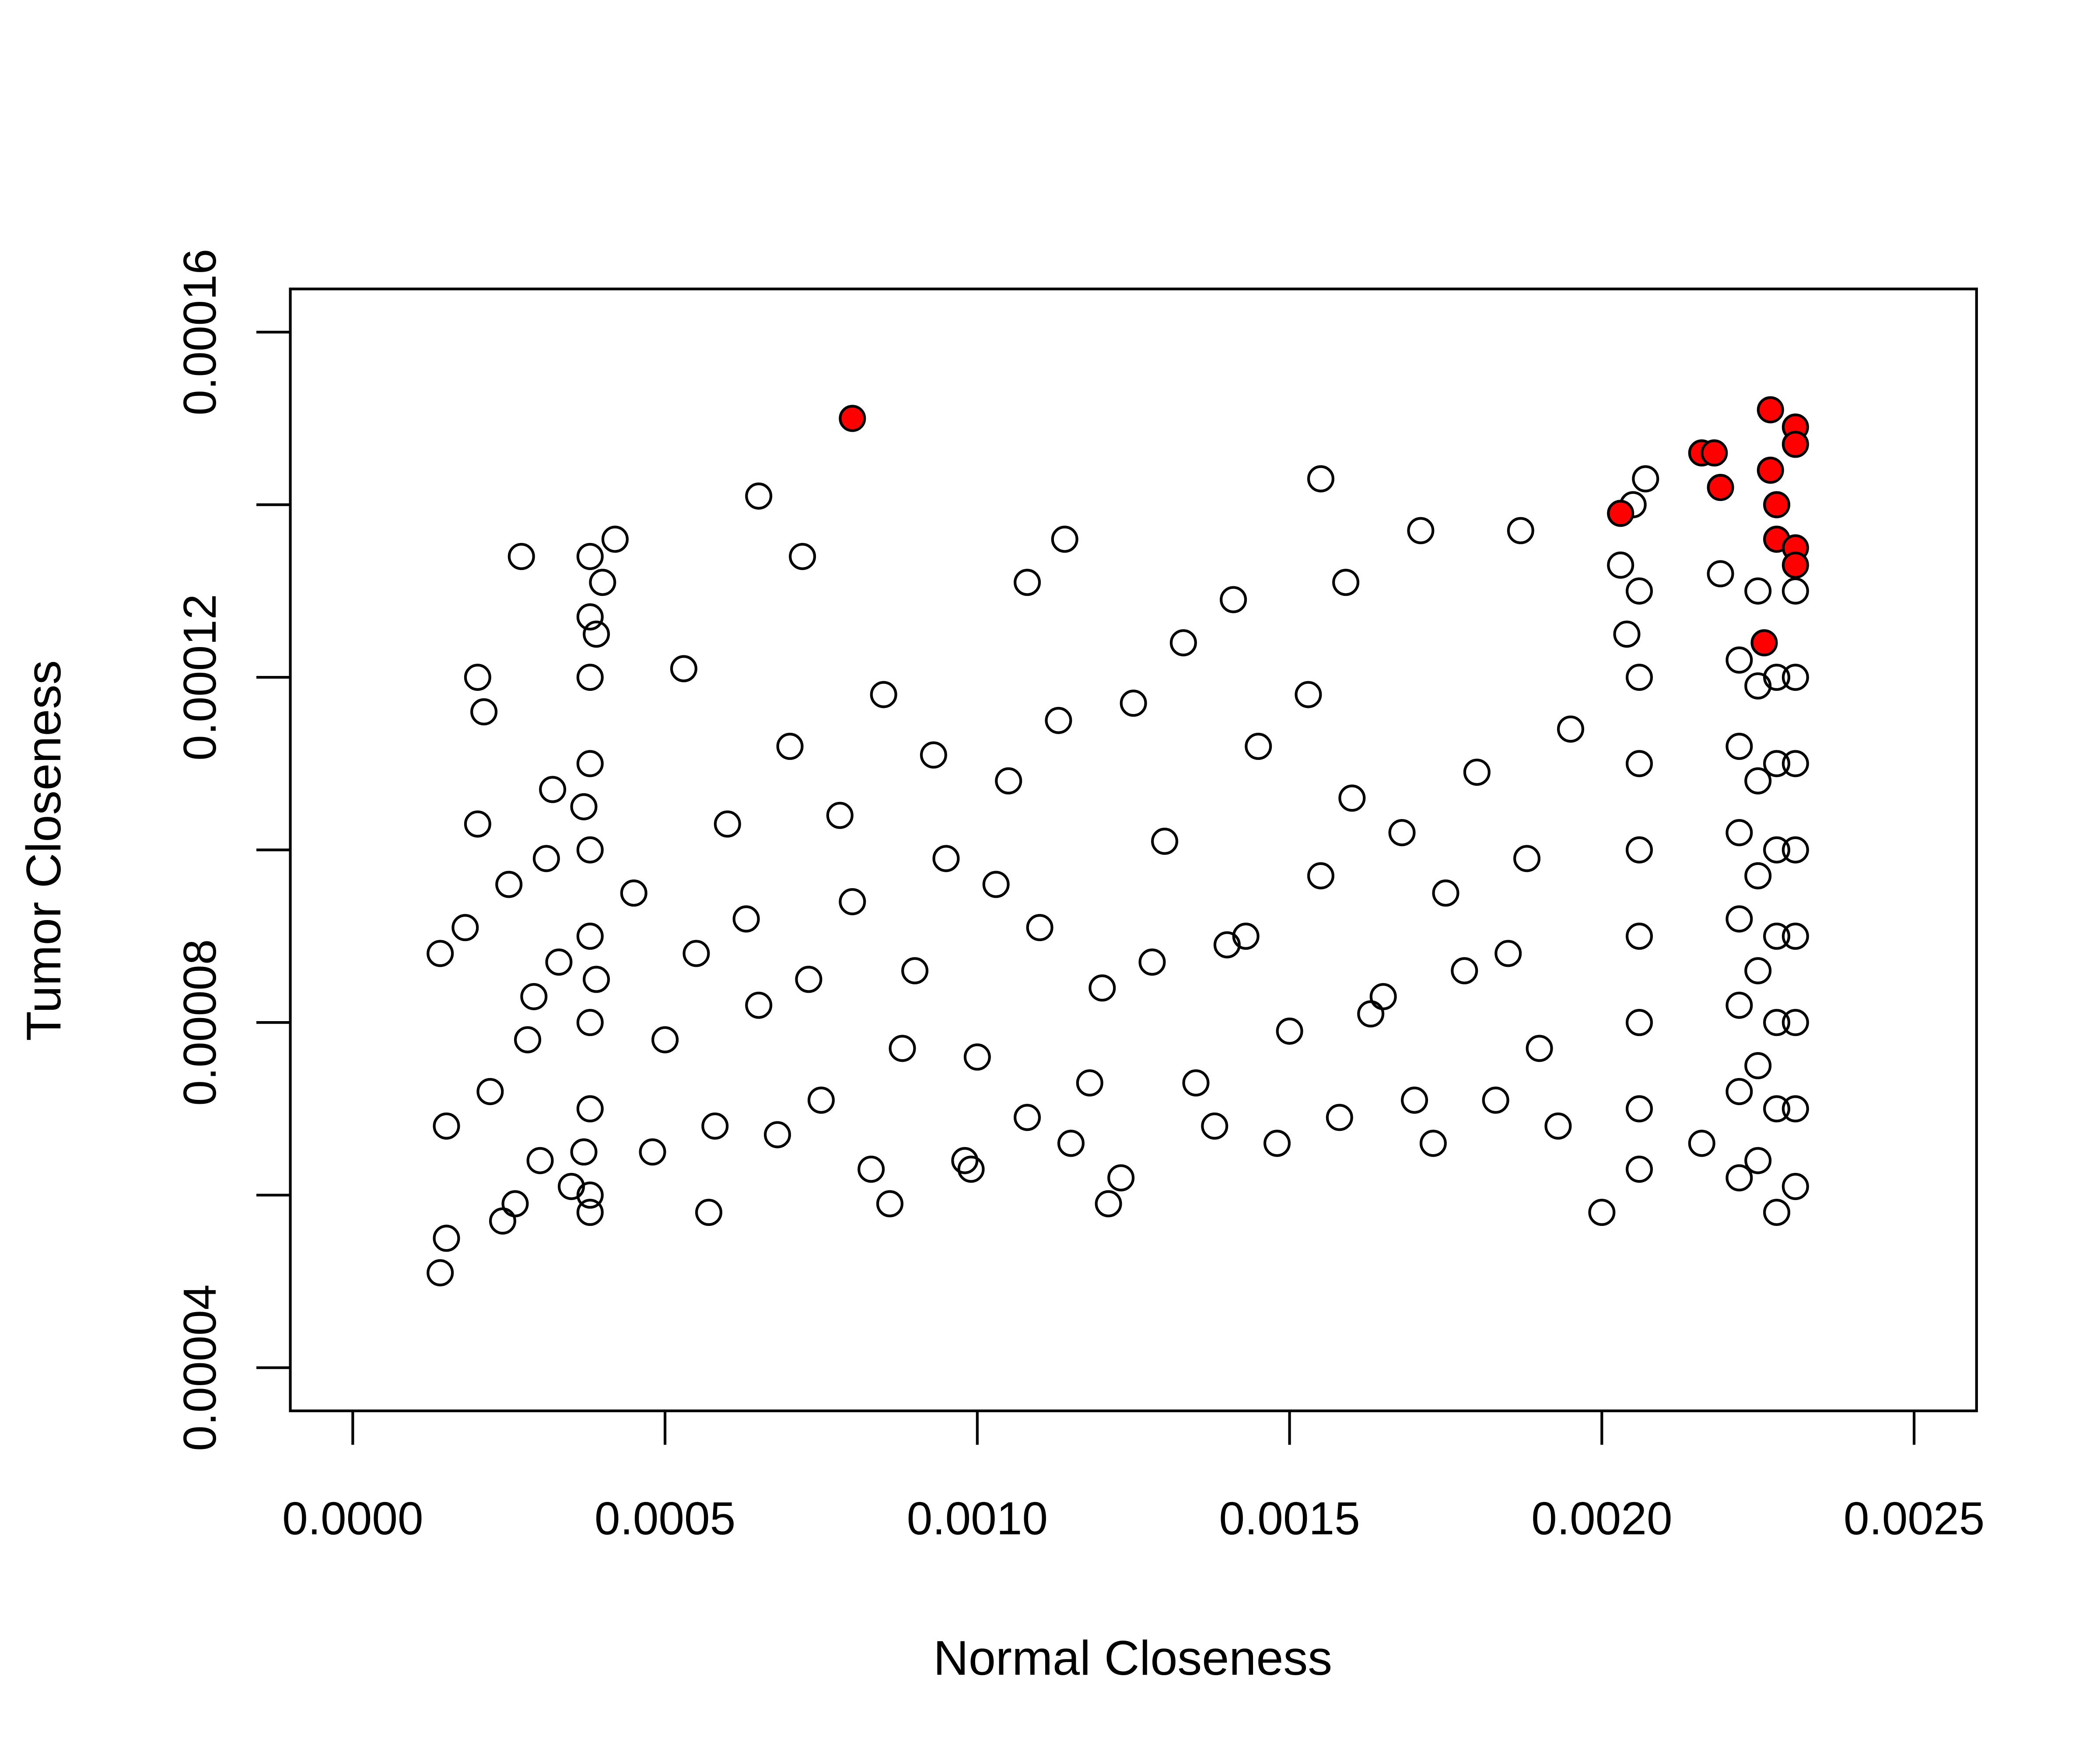  I want to click on y-axis-title: Tumor Closeness, so click(43, 850).